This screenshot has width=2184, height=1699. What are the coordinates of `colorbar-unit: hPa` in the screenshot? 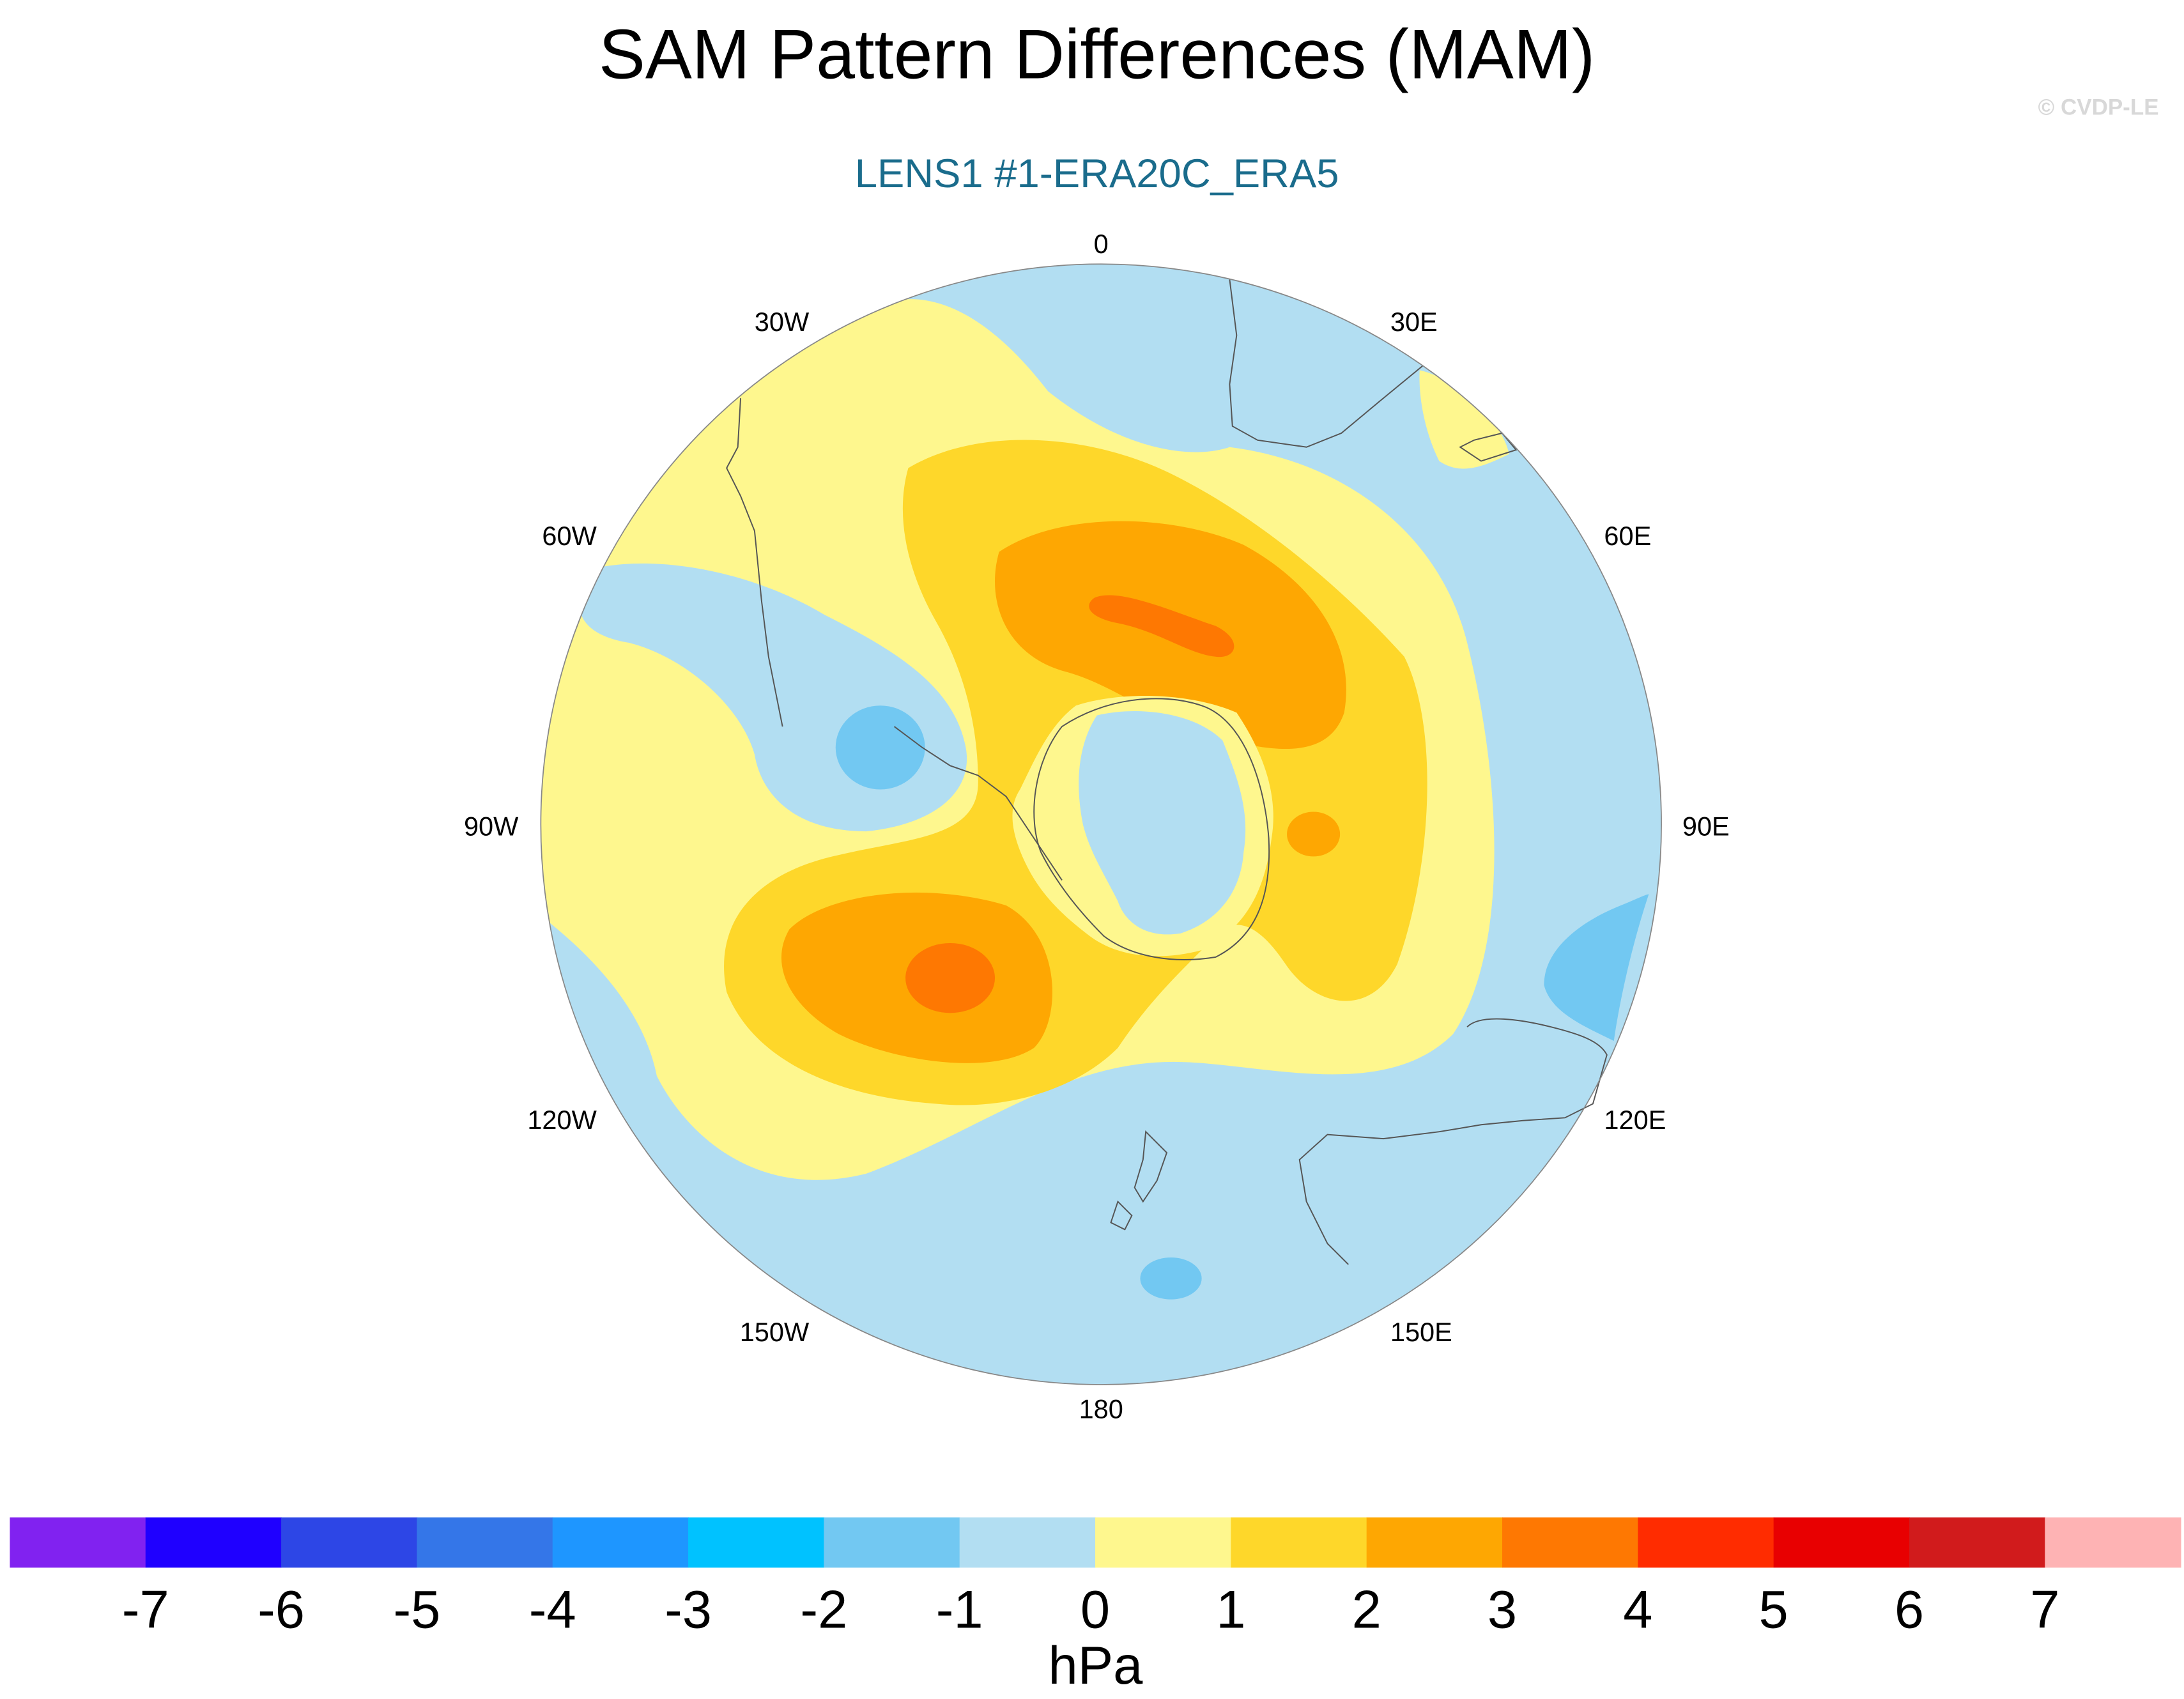 It's located at (1096, 1665).